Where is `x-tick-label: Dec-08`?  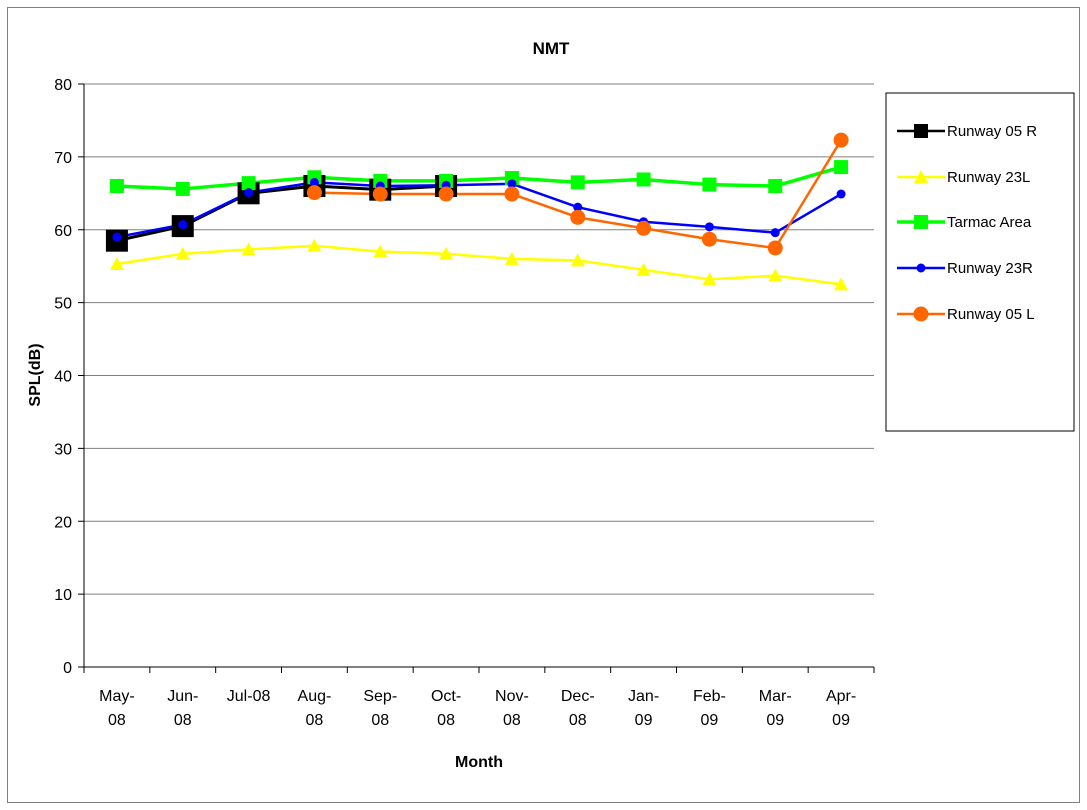
x-tick-label: Dec-08 is located at coordinates (578, 708).